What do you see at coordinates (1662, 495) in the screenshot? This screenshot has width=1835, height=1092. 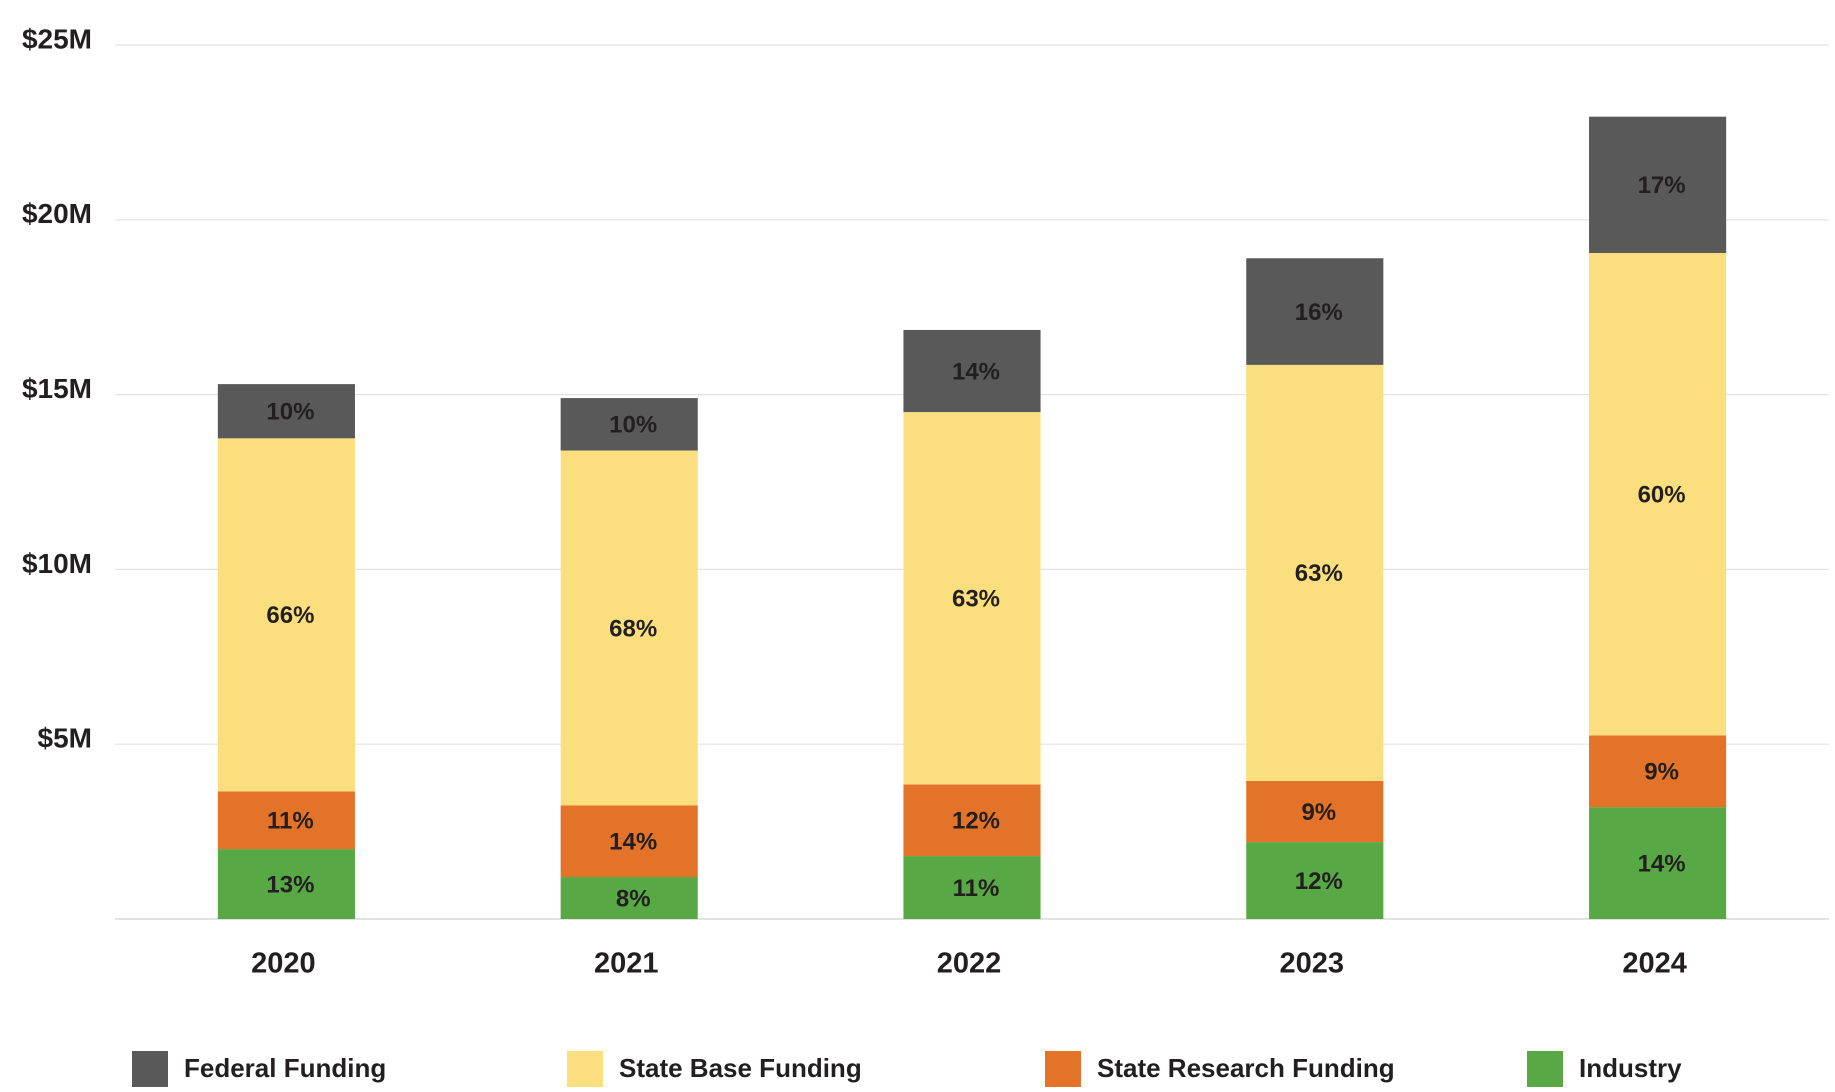 I see `data-label: 60%` at bounding box center [1662, 495].